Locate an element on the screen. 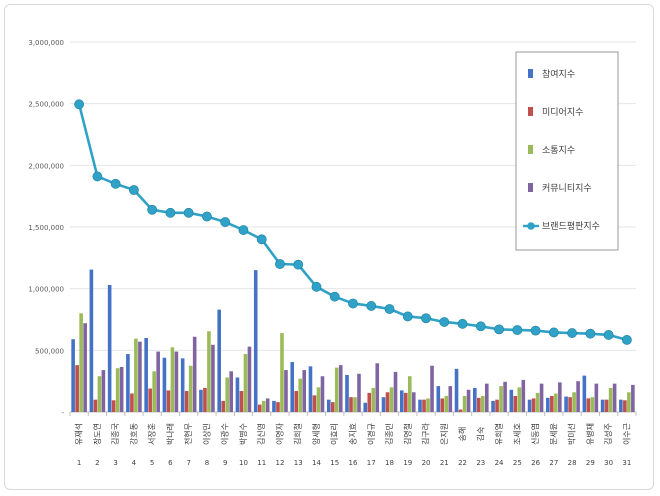  x-rank-label: 24 is located at coordinates (499, 463).